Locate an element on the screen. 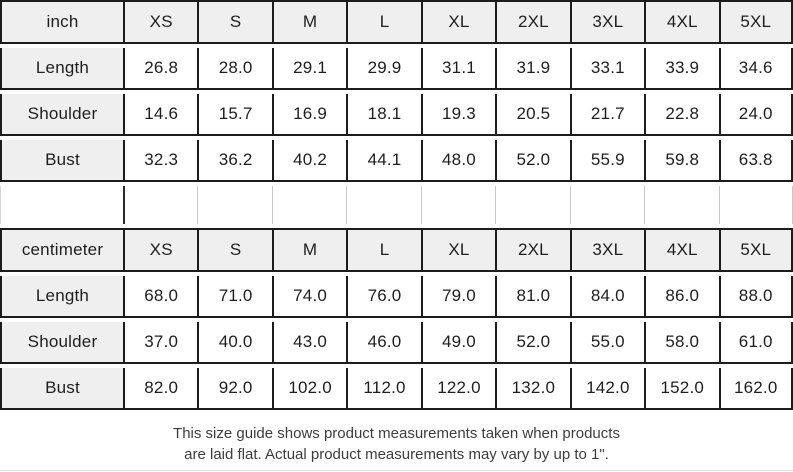 The height and width of the screenshot is (472, 793). measurement-value-cell: 32.3 is located at coordinates (160, 161).